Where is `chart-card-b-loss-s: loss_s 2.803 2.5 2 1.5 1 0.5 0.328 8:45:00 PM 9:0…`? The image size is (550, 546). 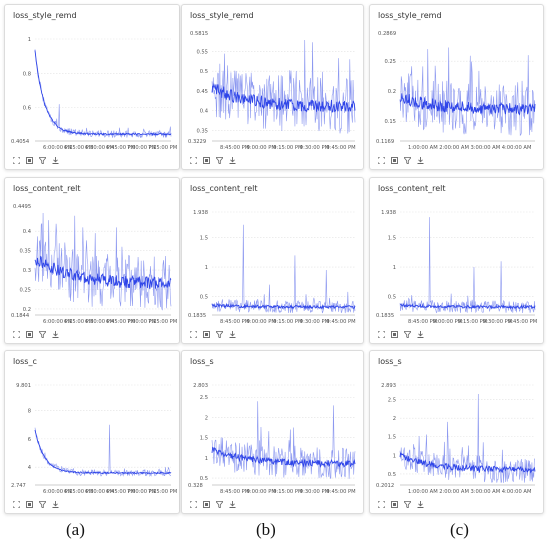 chart-card-b-loss-s: loss_s 2.803 2.5 2 1.5 1 0.5 0.328 8:45:00 PM 9:0… is located at coordinates (272, 432).